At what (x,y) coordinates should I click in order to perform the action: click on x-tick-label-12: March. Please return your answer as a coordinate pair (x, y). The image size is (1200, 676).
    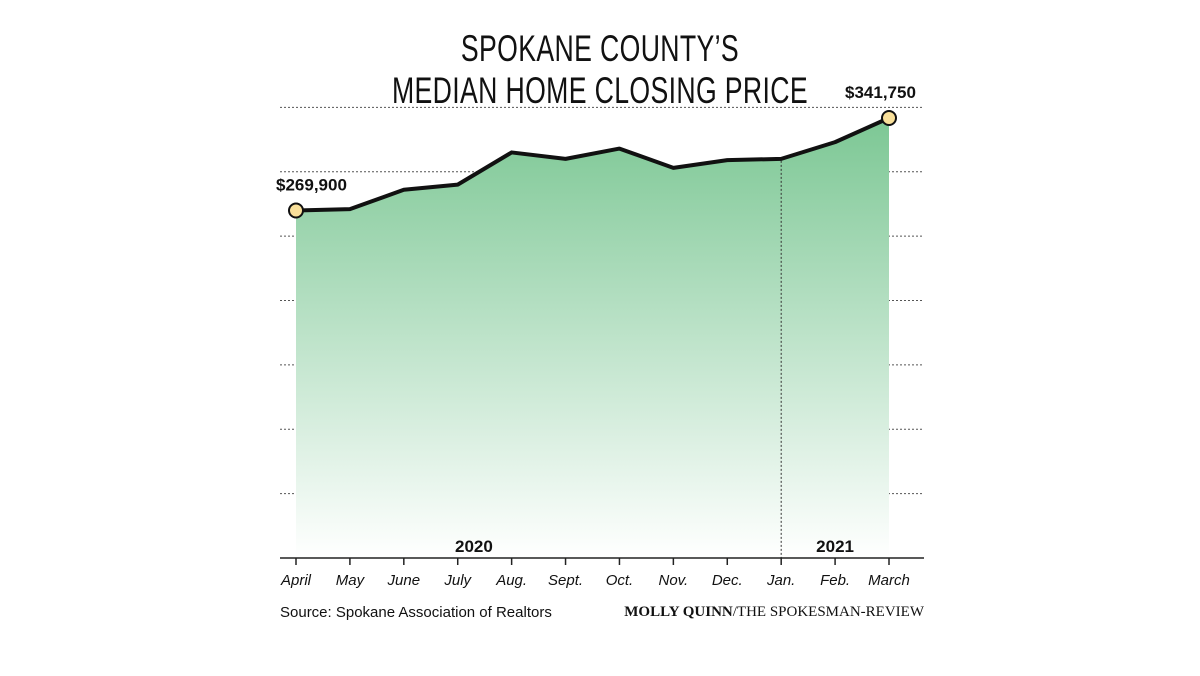
    Looking at the image, I should click on (889, 580).